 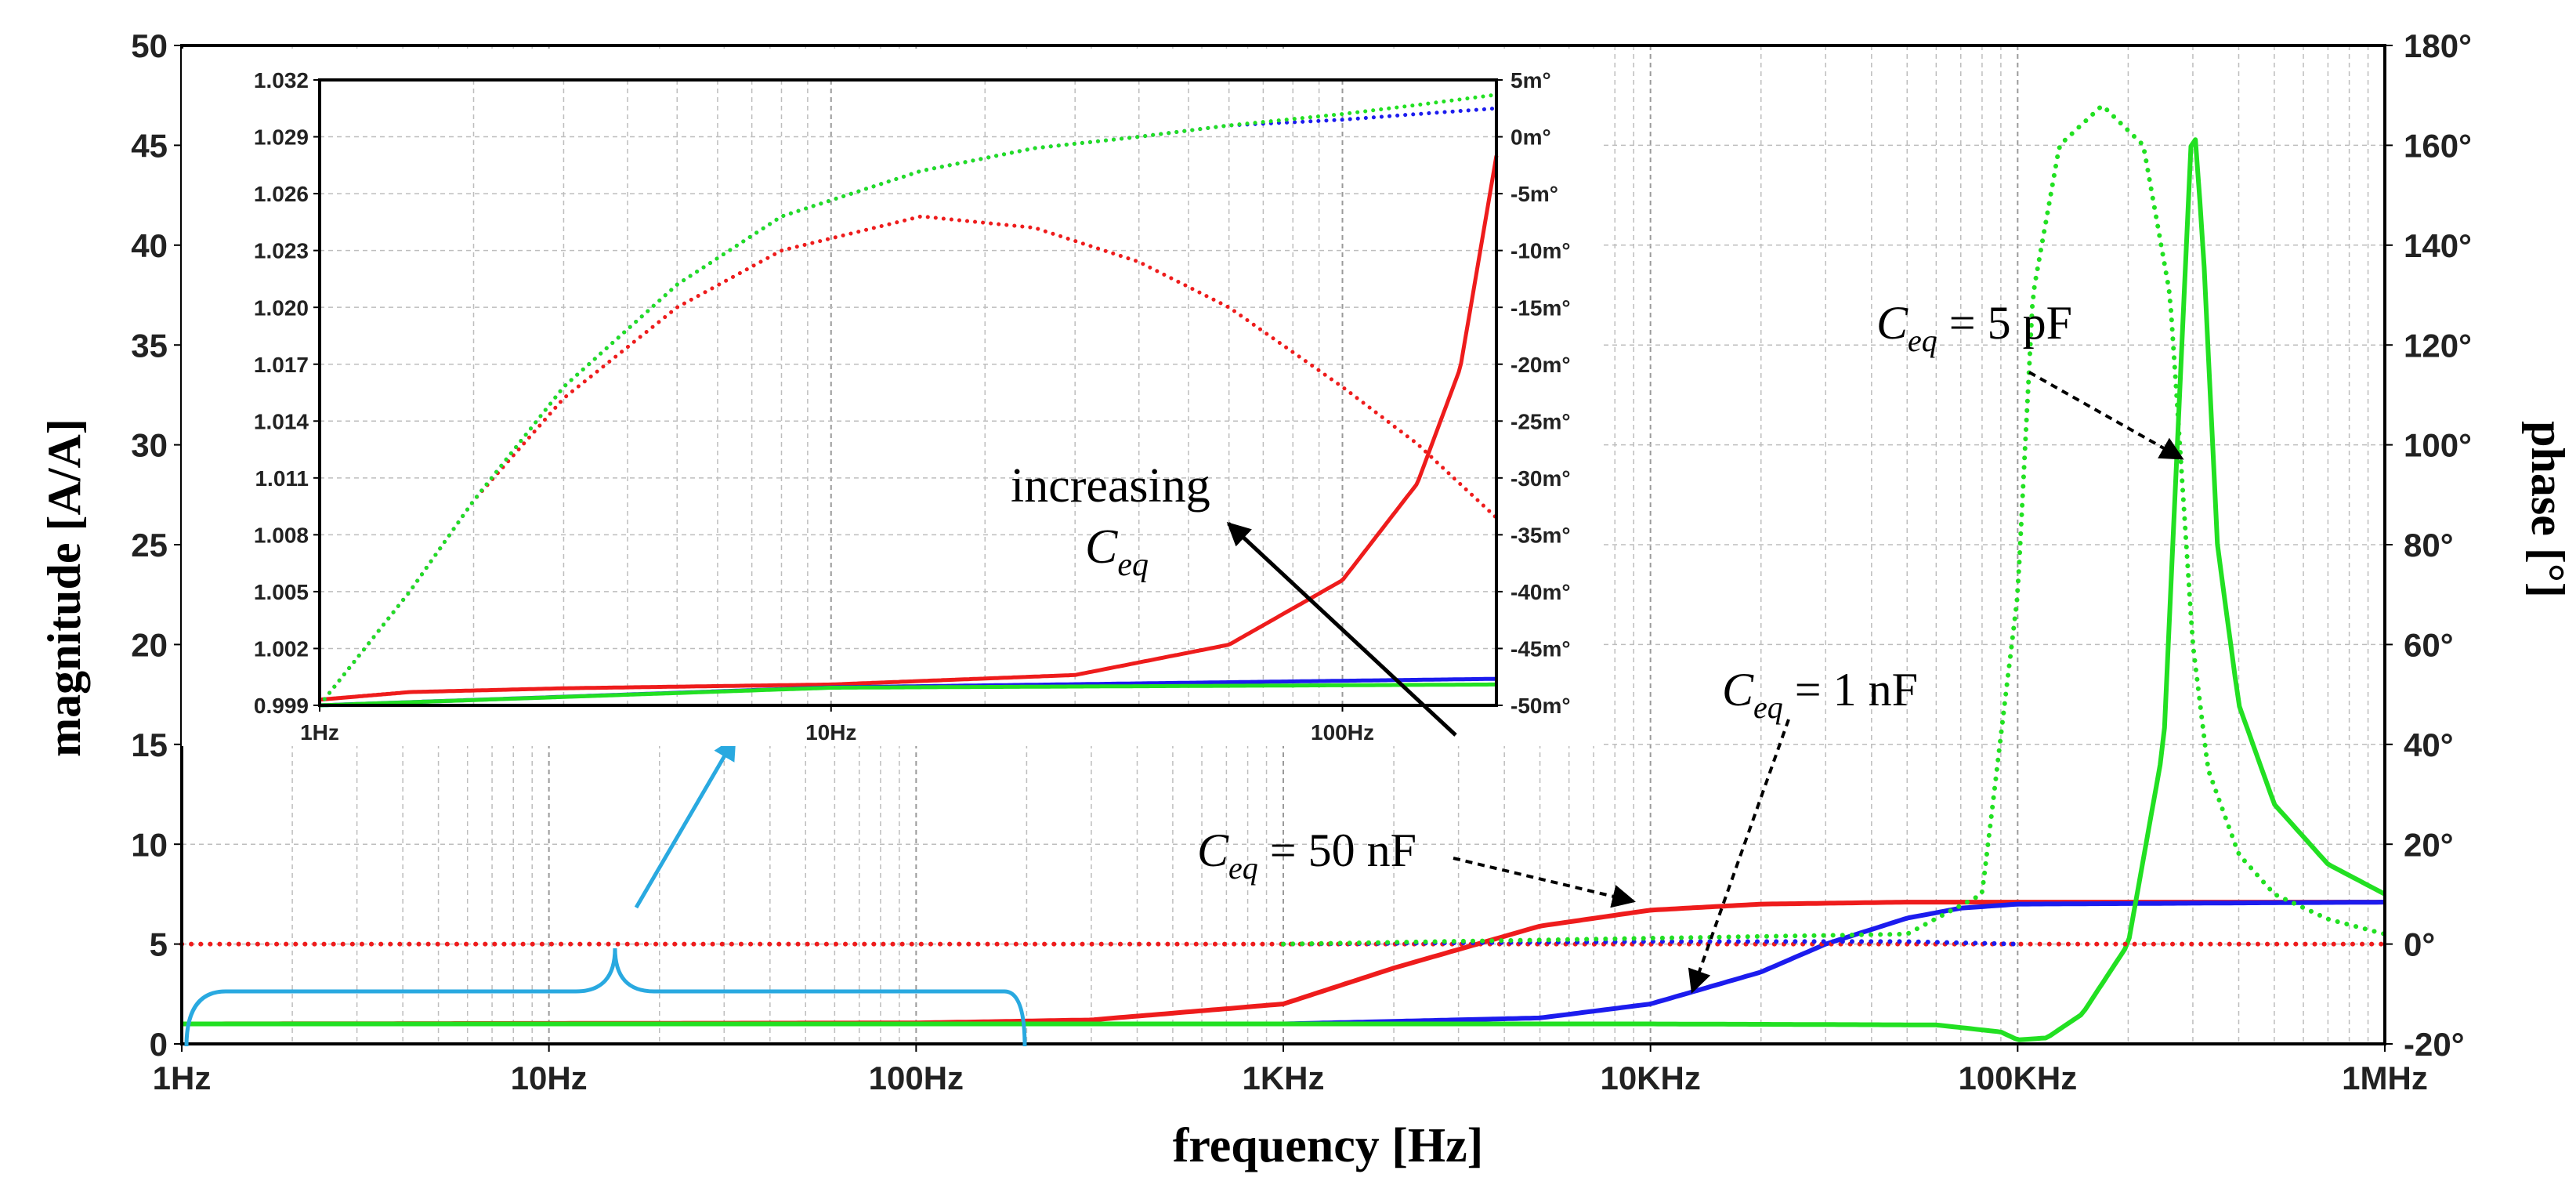 What do you see at coordinates (2429, 845) in the screenshot?
I see `y2-tick-label: 20°` at bounding box center [2429, 845].